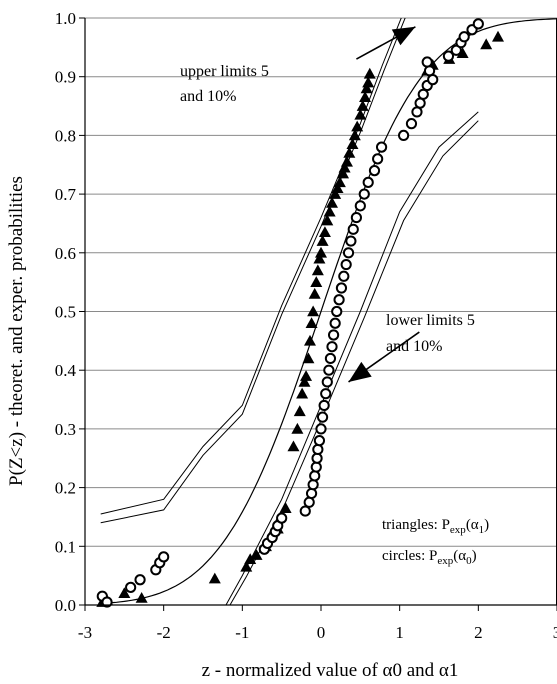 This screenshot has width=557, height=684. What do you see at coordinates (414, 346) in the screenshot?
I see `annotation-lower-limits-line2: and 10%` at bounding box center [414, 346].